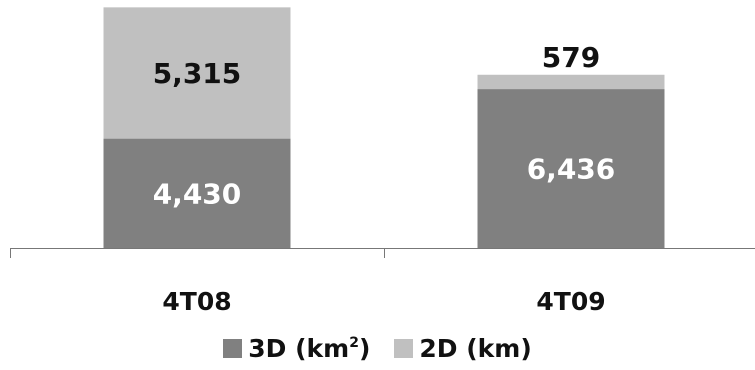  Describe the element at coordinates (377, 348) in the screenshot. I see `legend: 3D (km2) 2D (km)` at that location.